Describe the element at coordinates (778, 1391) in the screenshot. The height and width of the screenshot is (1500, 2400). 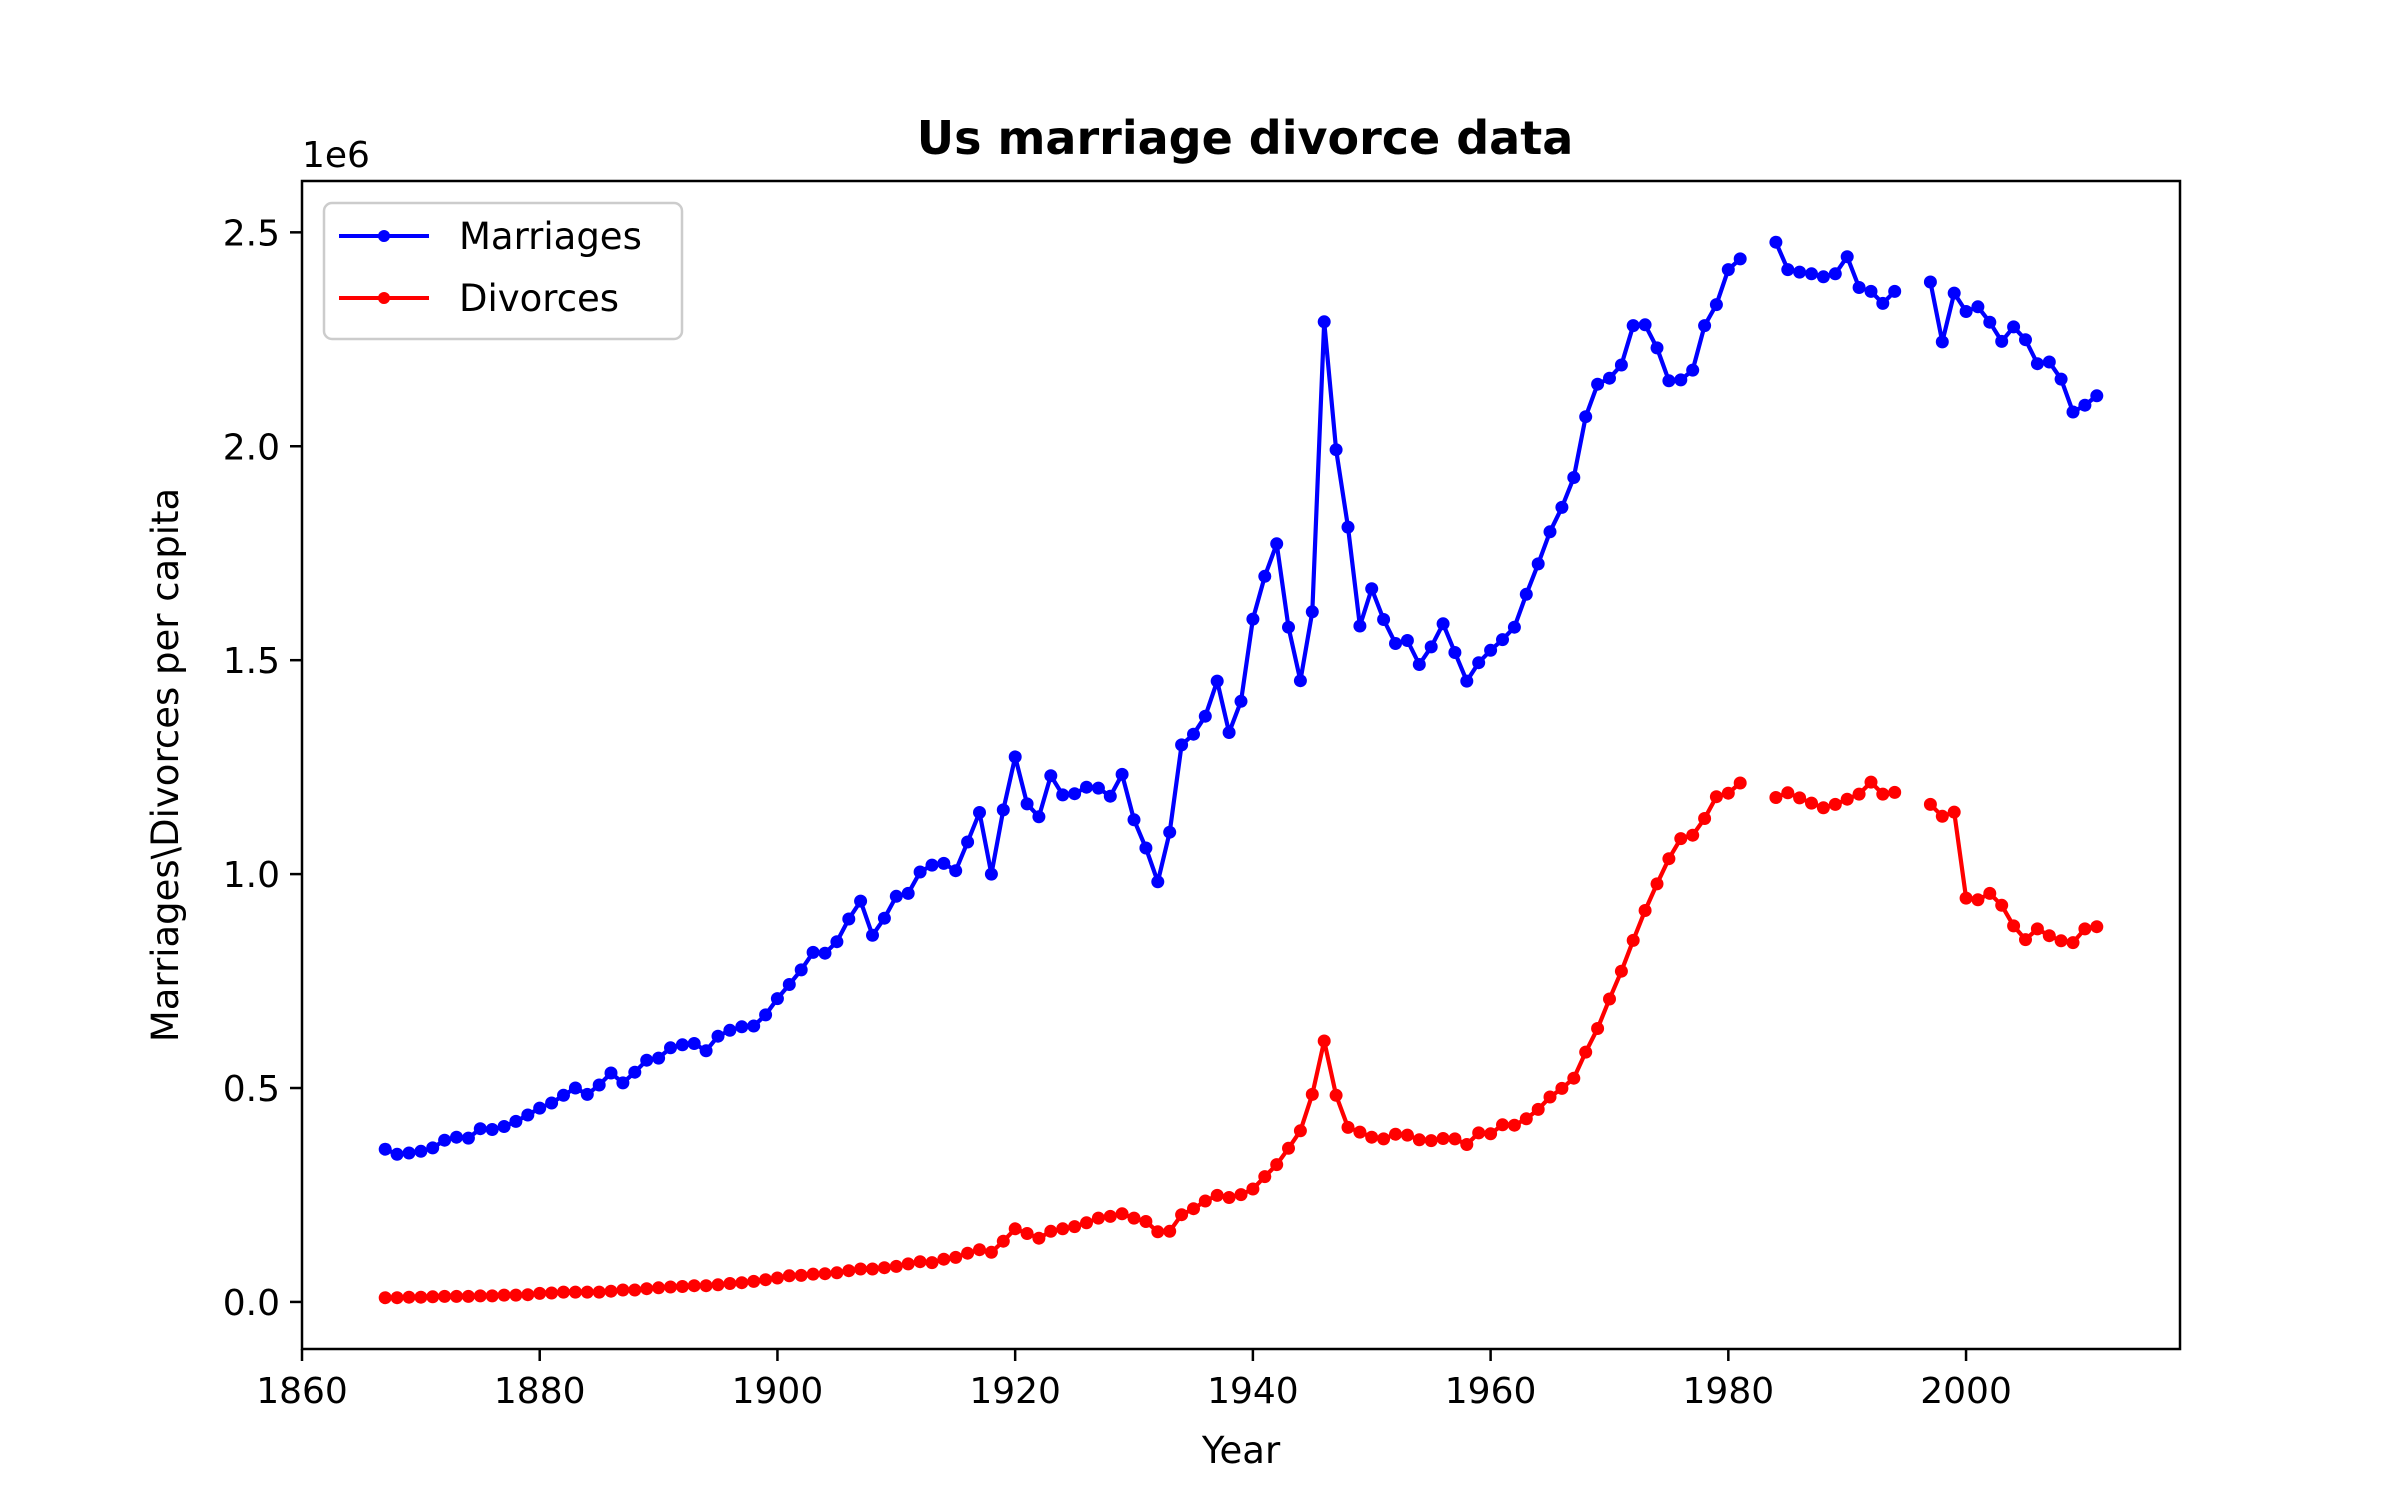
I see `x-tick-label: 1900` at that location.